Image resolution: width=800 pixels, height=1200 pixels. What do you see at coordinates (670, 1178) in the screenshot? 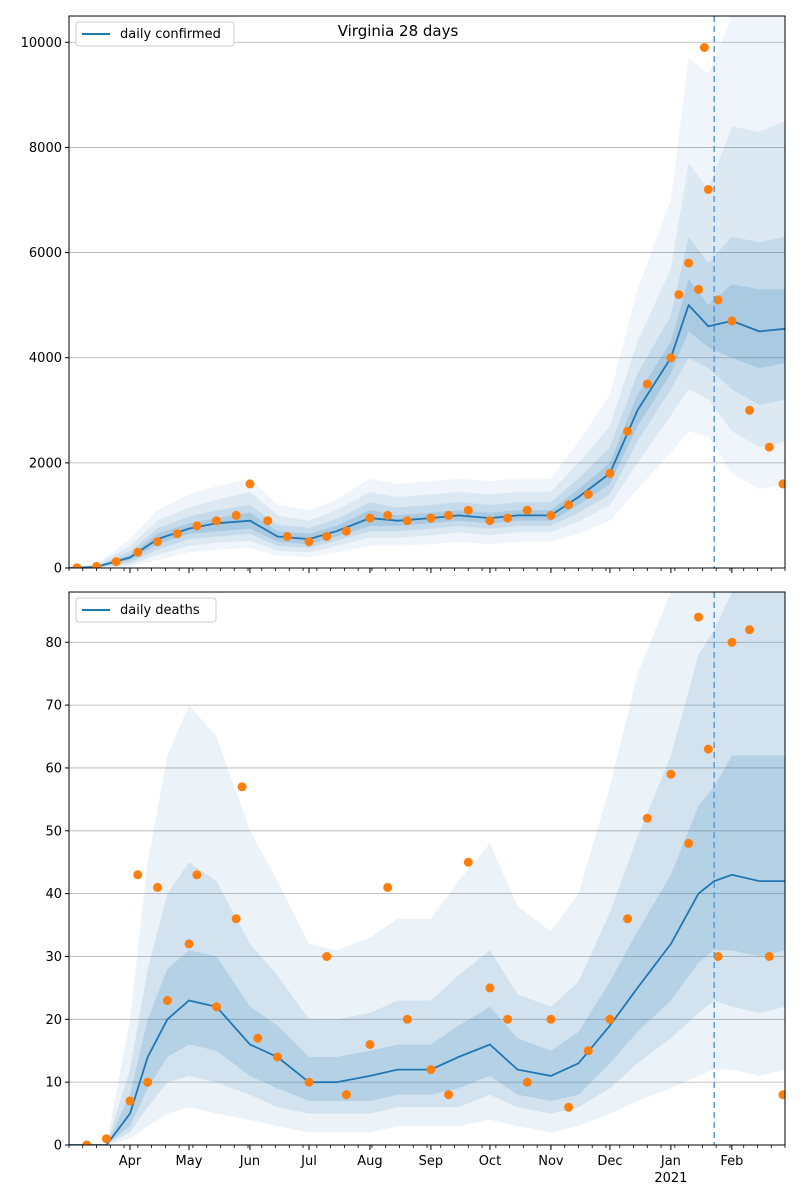
I see `x-year-label: 2021` at bounding box center [670, 1178].